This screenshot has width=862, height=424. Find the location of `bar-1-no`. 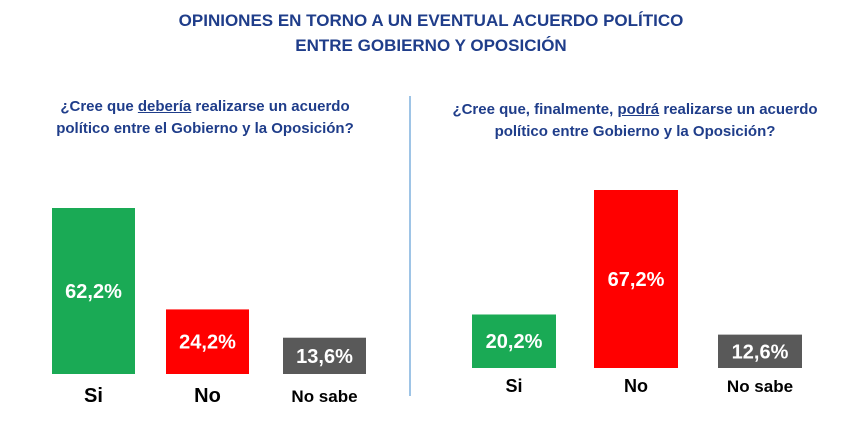

bar-1-no is located at coordinates (207, 341).